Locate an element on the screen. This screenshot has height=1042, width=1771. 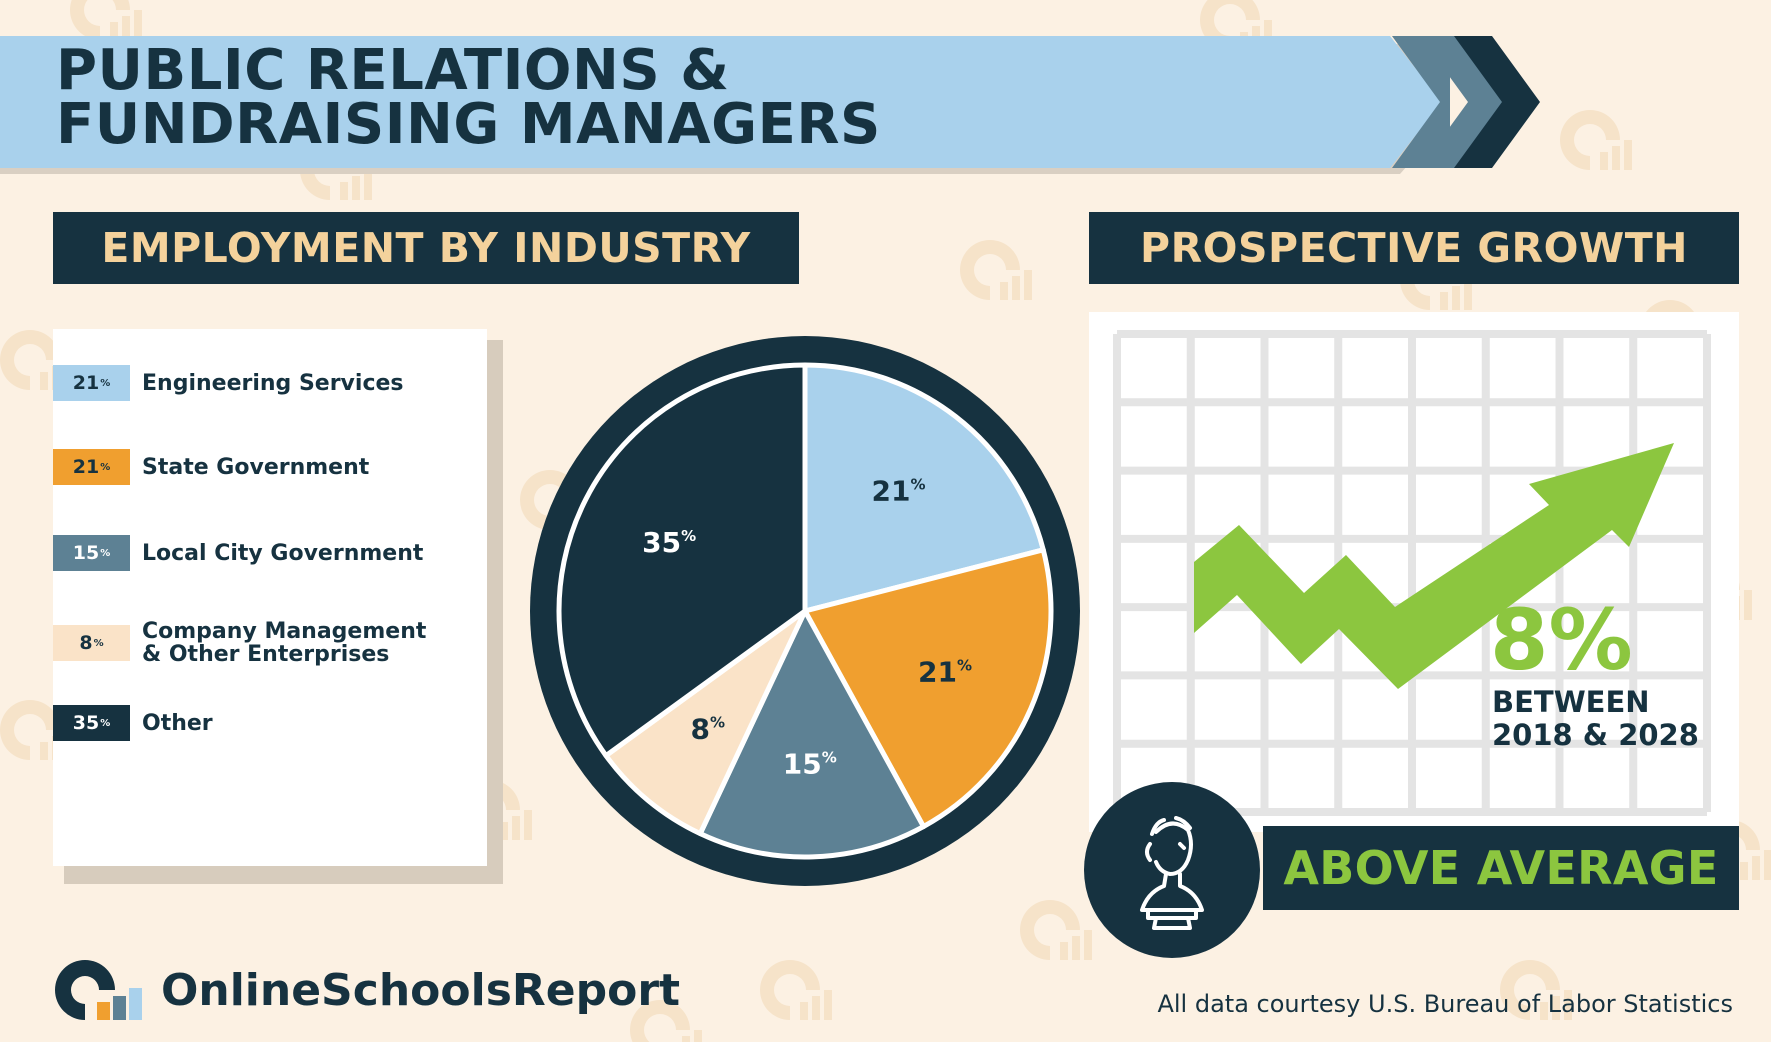
legend-label: Local City Government is located at coordinates (283, 553).